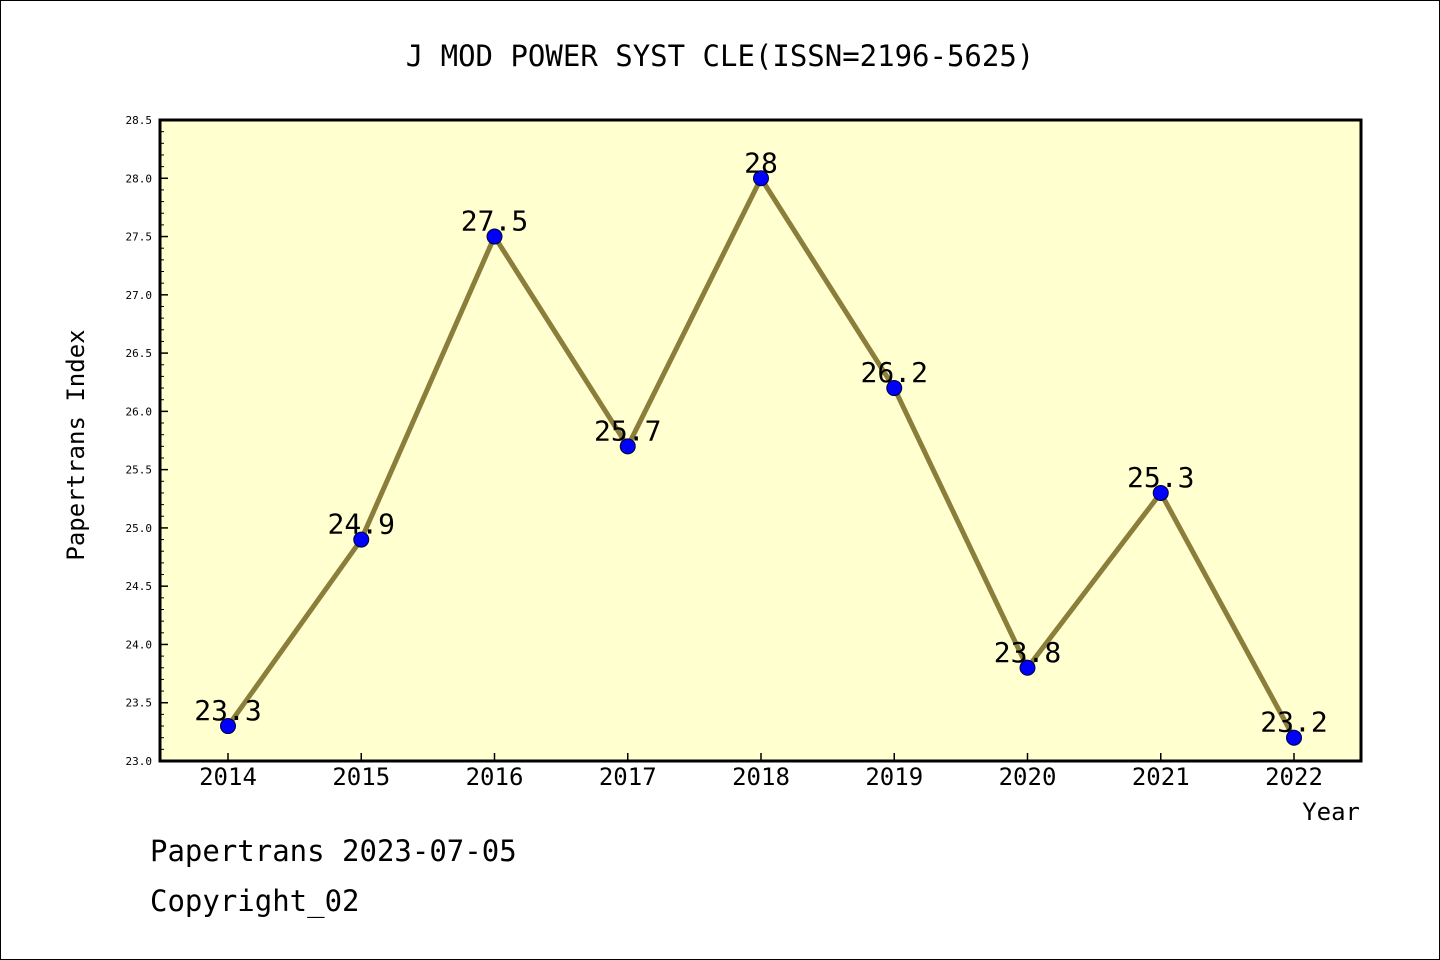  What do you see at coordinates (894, 777) in the screenshot?
I see `x-tick-label: 2019` at bounding box center [894, 777].